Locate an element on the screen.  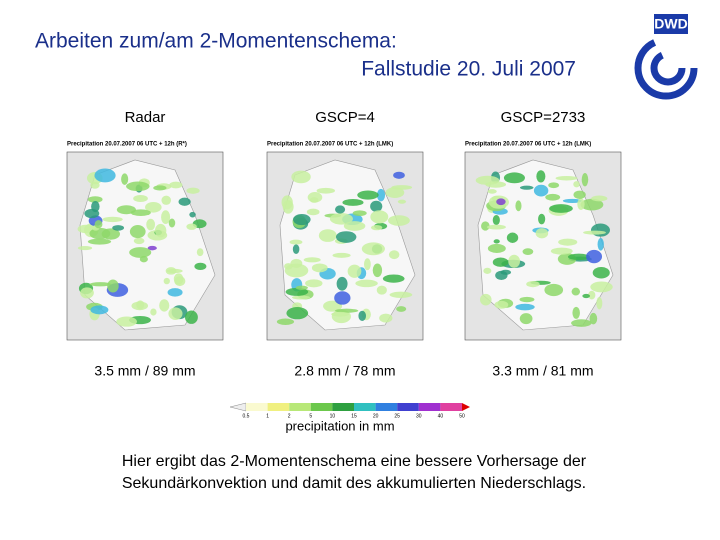
title-line: Arbeiten zum/am 2-Momentenschema: is located at coordinates (216, 41).